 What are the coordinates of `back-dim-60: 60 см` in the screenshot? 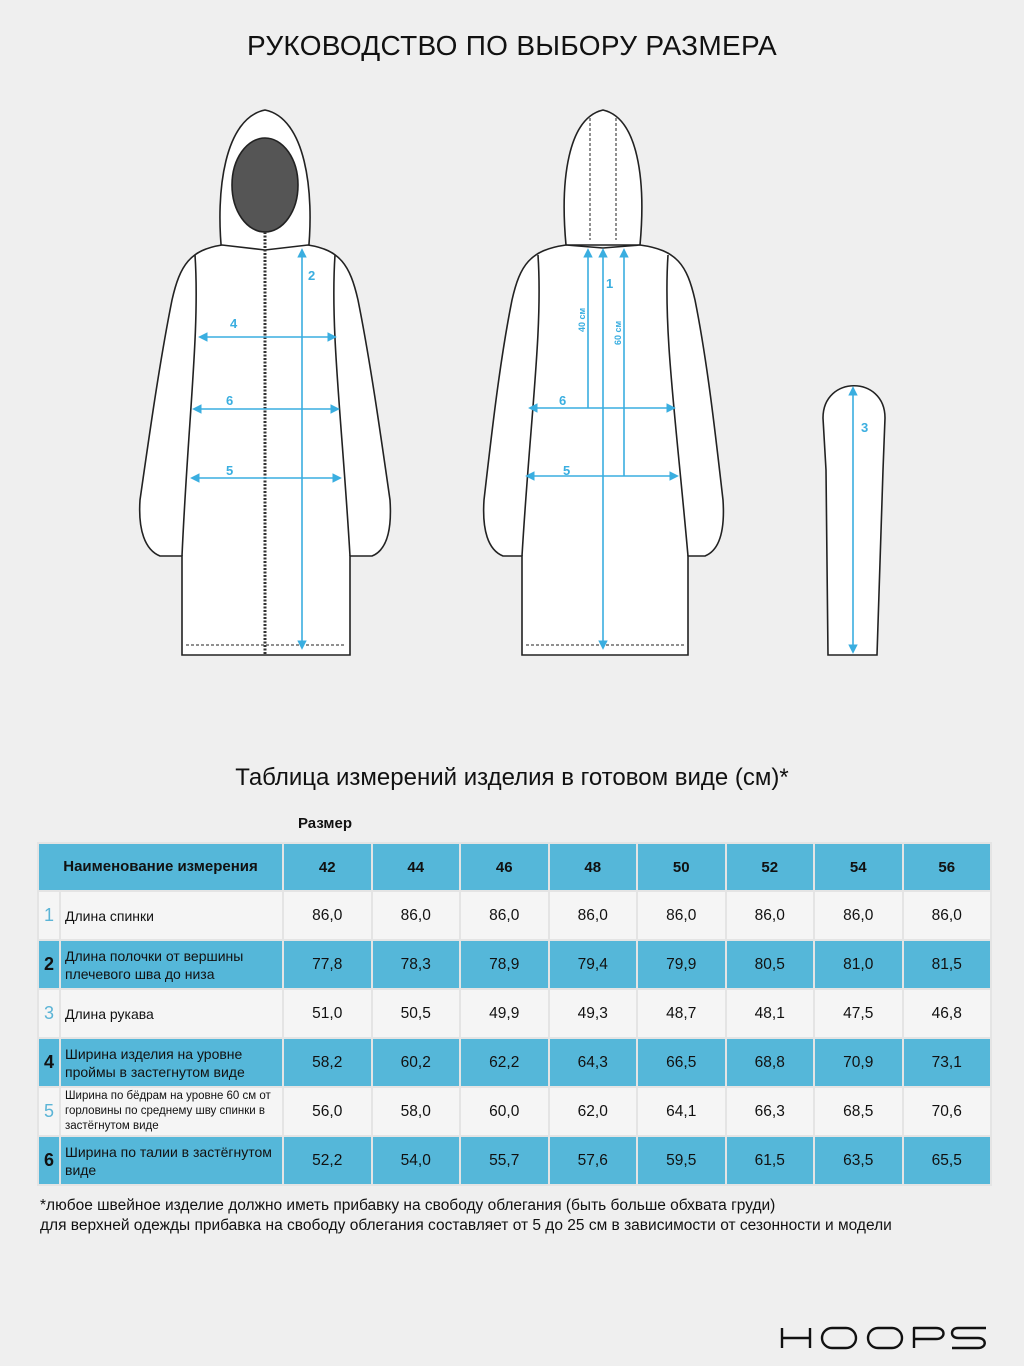 It's located at (618, 332).